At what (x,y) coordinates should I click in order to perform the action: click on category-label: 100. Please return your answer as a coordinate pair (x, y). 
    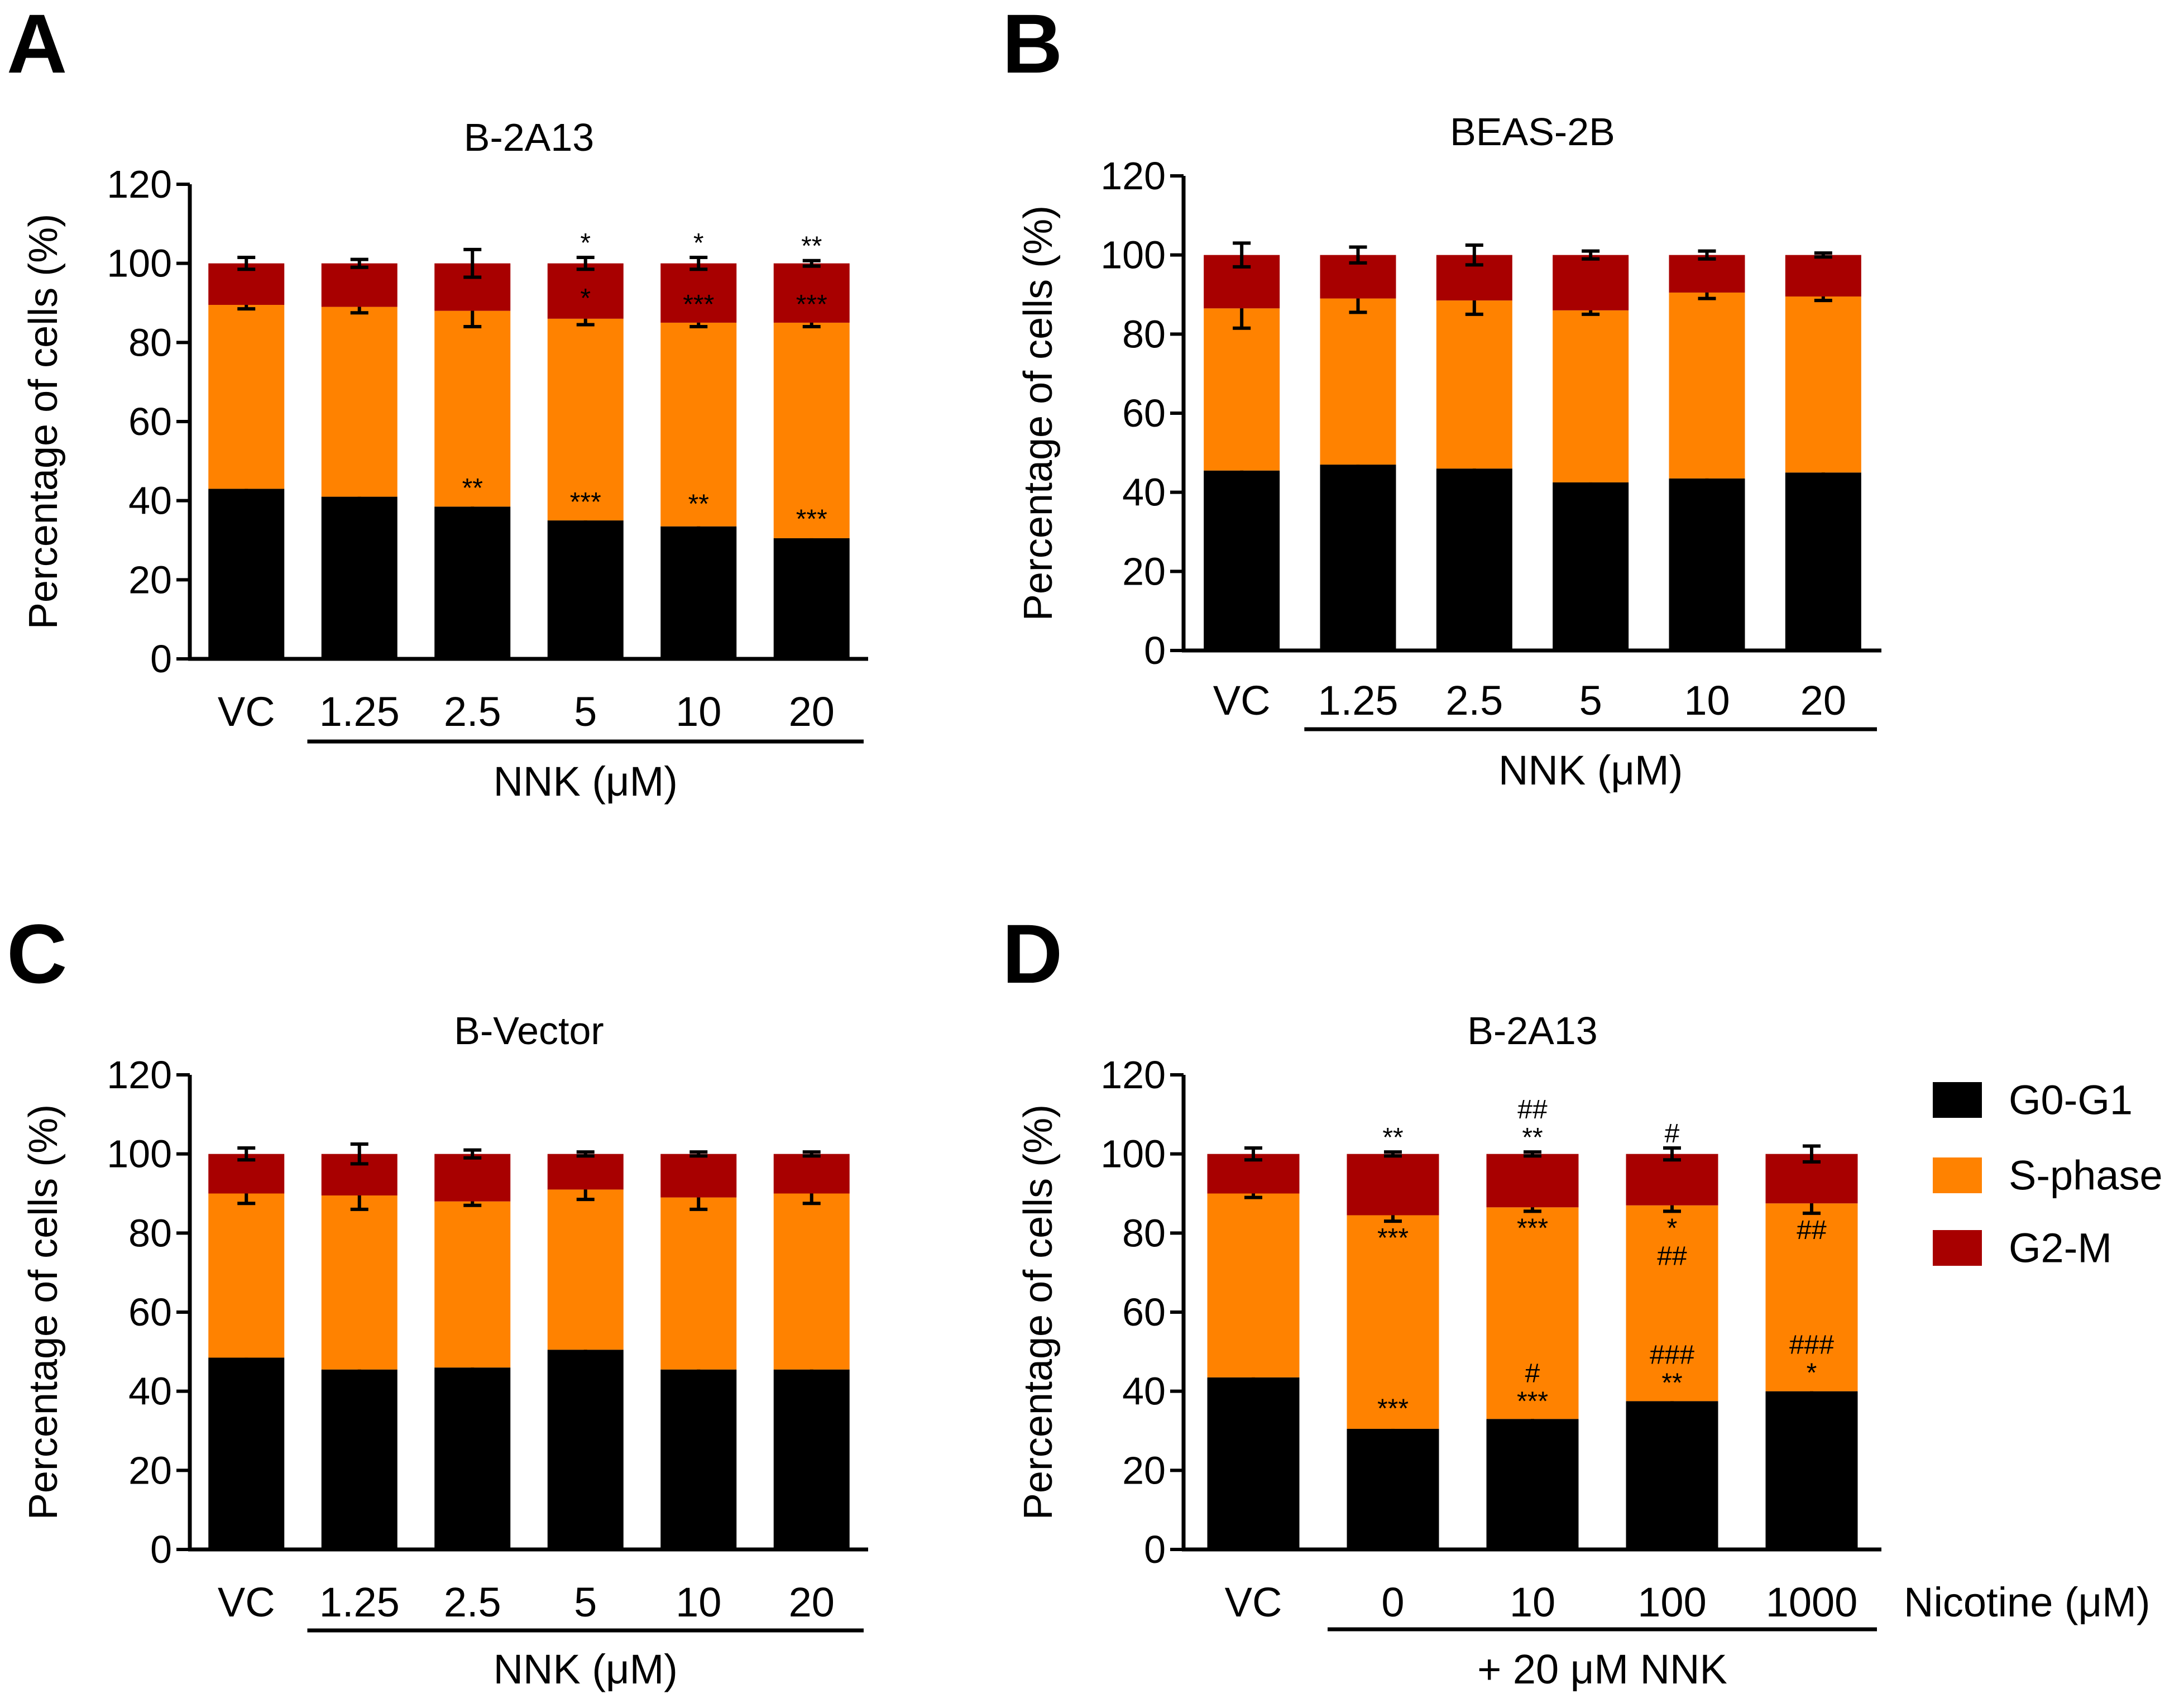
    Looking at the image, I should click on (1671, 1602).